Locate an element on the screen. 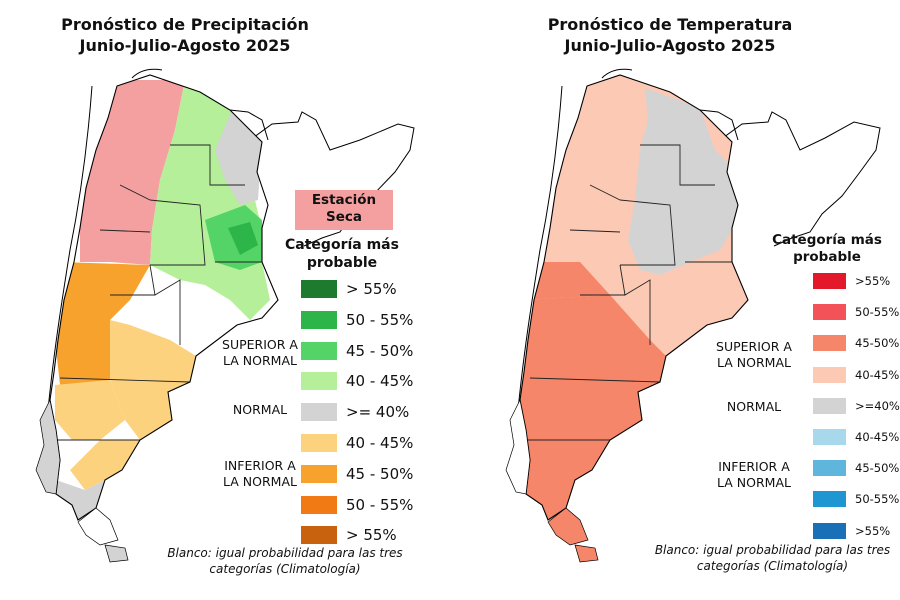 This screenshot has width=900, height=600. precipitation-group-normal-text: NORMAL is located at coordinates (260, 409).